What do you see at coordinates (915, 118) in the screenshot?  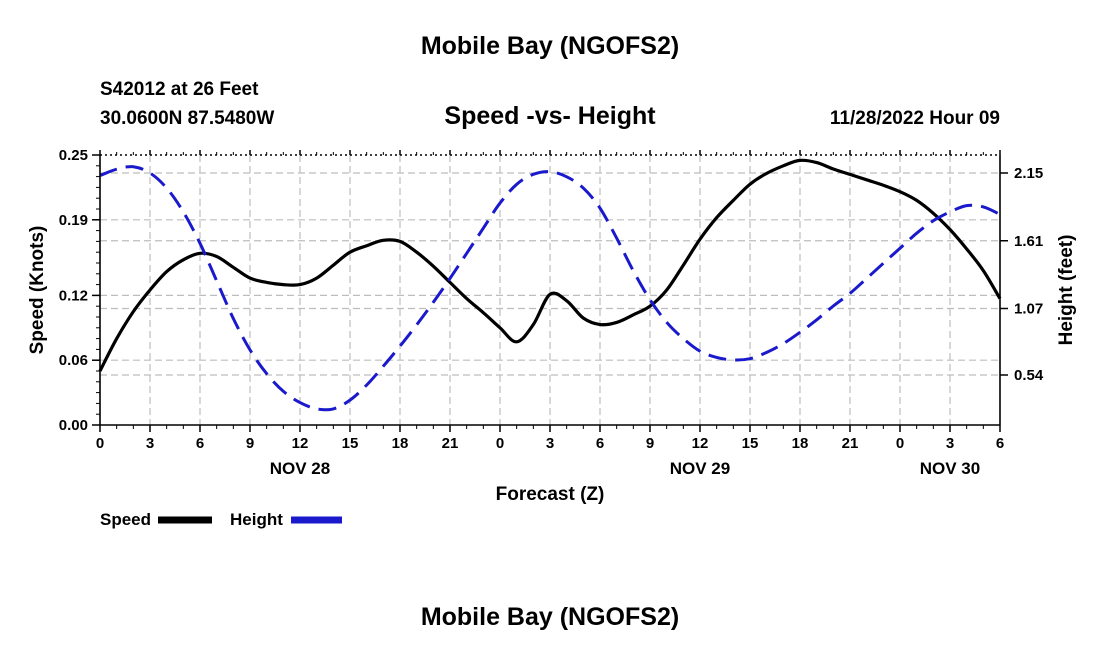 I see `timestamp-label: 11/28/2022 Hour 09` at bounding box center [915, 118].